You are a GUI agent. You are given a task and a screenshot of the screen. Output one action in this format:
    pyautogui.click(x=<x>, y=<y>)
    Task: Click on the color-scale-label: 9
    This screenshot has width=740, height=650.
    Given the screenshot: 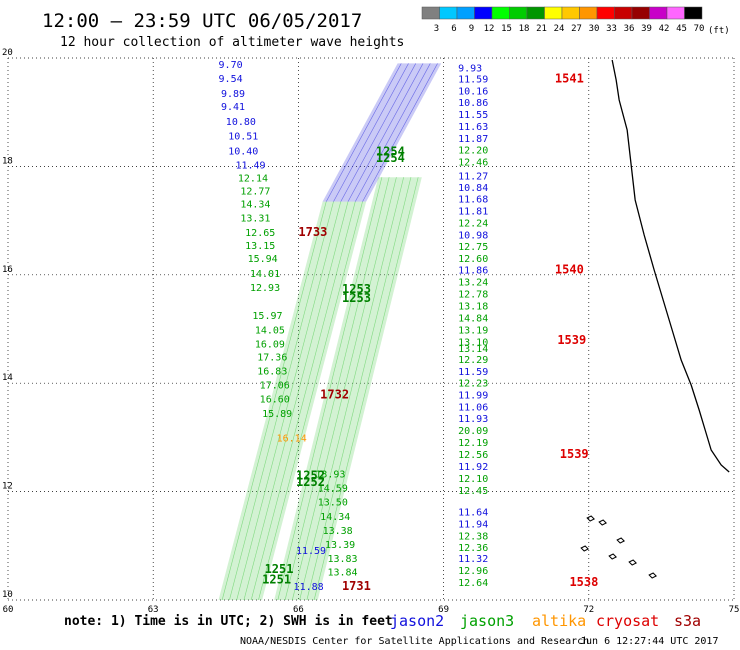 What is the action you would take?
    pyautogui.click(x=471, y=29)
    